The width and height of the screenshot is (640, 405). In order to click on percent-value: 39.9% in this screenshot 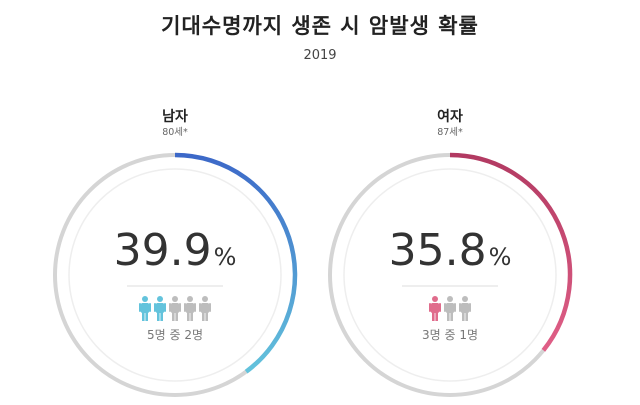, I will do `click(175, 250)`.